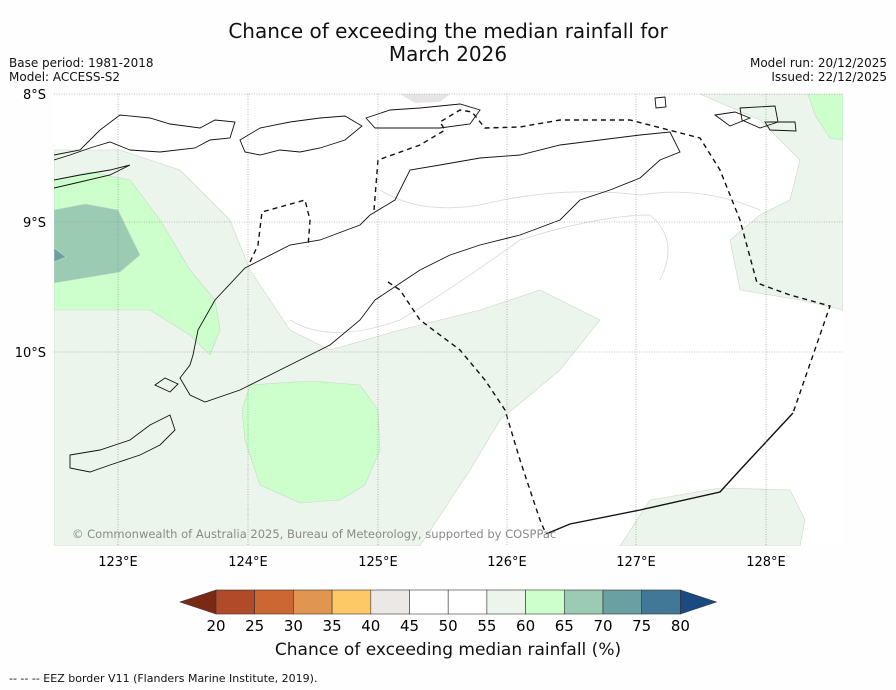 This screenshot has height=690, width=896. What do you see at coordinates (602, 626) in the screenshot?
I see `colorbar-tick-label: 70` at bounding box center [602, 626].